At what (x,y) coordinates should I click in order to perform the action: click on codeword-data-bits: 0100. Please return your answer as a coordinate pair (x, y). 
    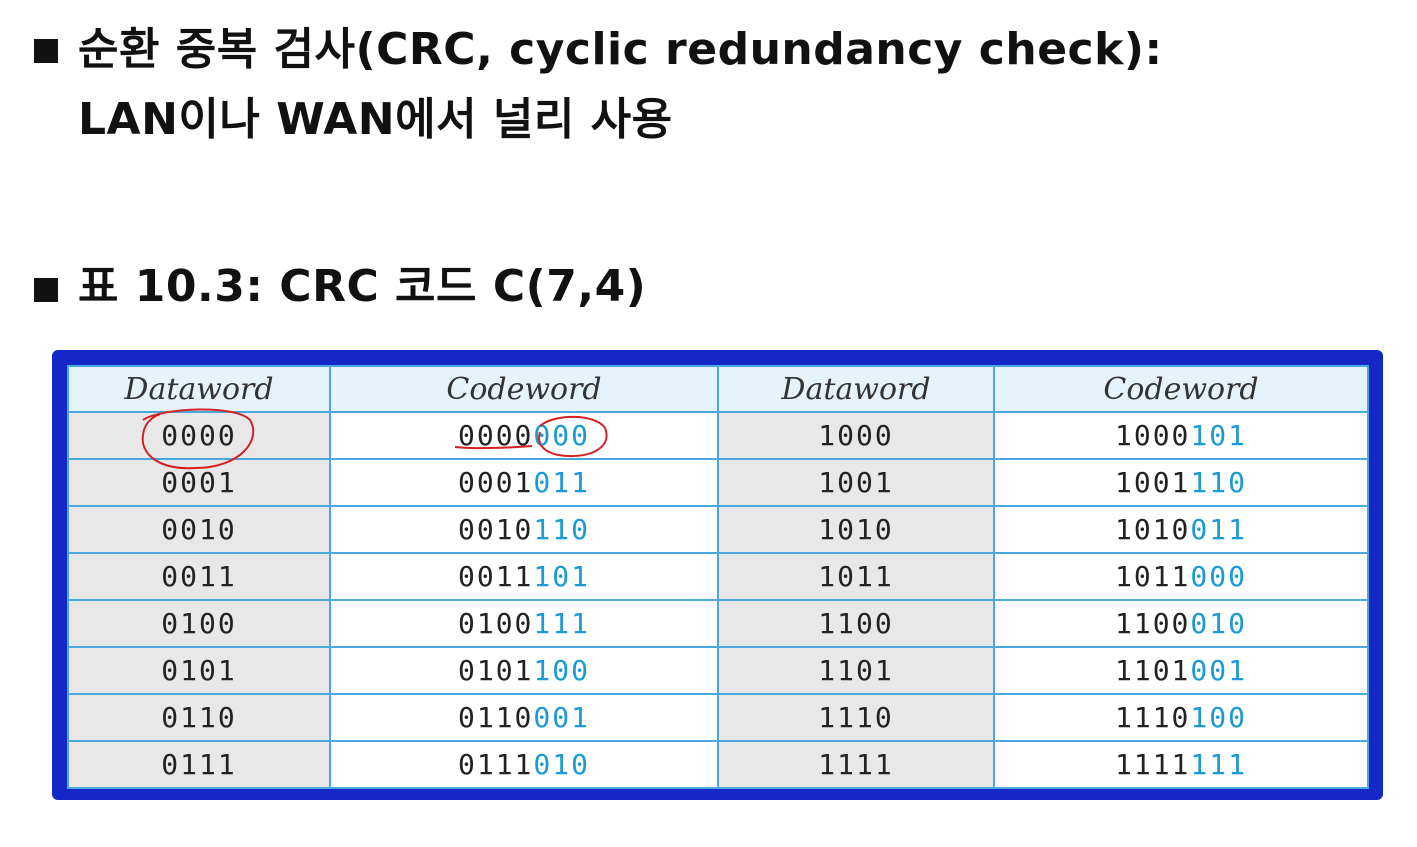
    Looking at the image, I should click on (495, 623).